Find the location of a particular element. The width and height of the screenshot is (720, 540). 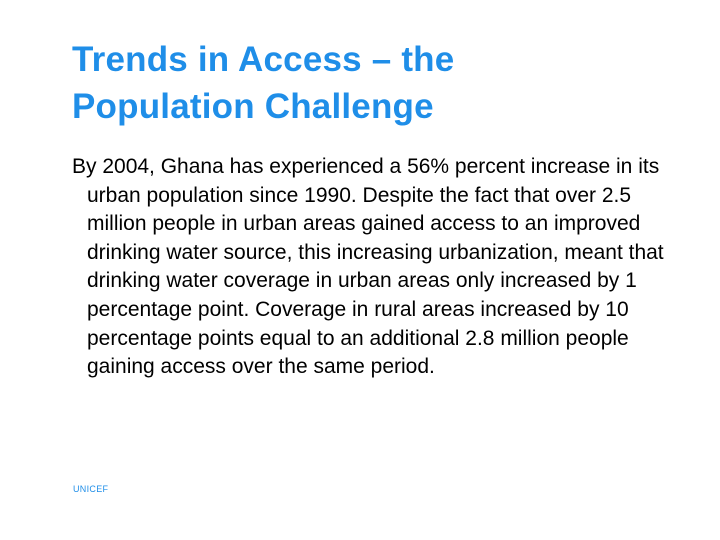

slide-title-line-1: Trends in Access – the is located at coordinates (263, 59).